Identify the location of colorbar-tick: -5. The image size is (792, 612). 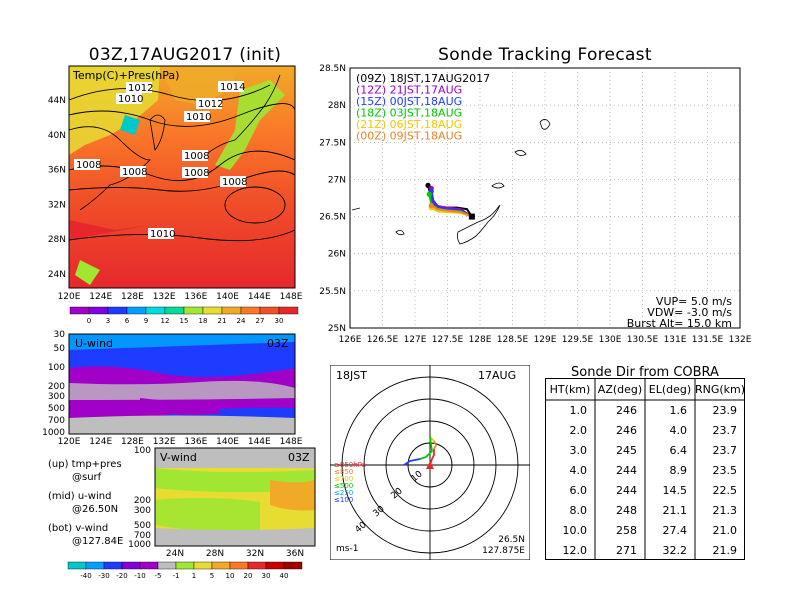
(158, 576).